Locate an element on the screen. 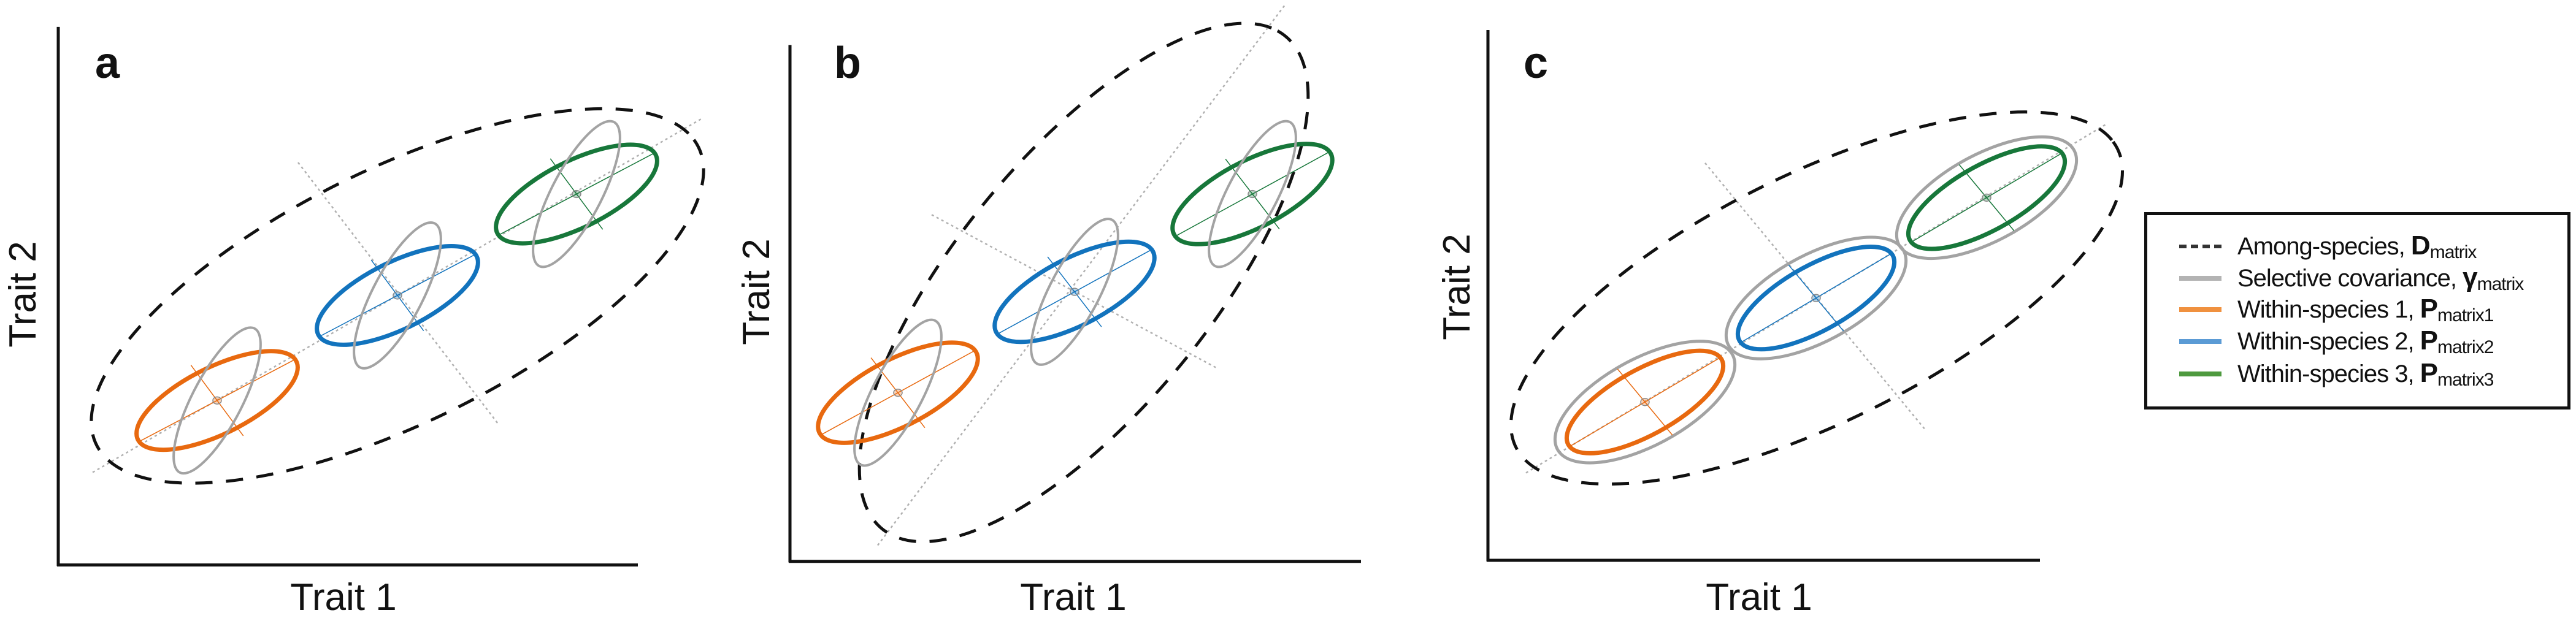 Image resolution: width=2576 pixels, height=621 pixels. y-axis-label-a: Trait 2 is located at coordinates (23, 294).